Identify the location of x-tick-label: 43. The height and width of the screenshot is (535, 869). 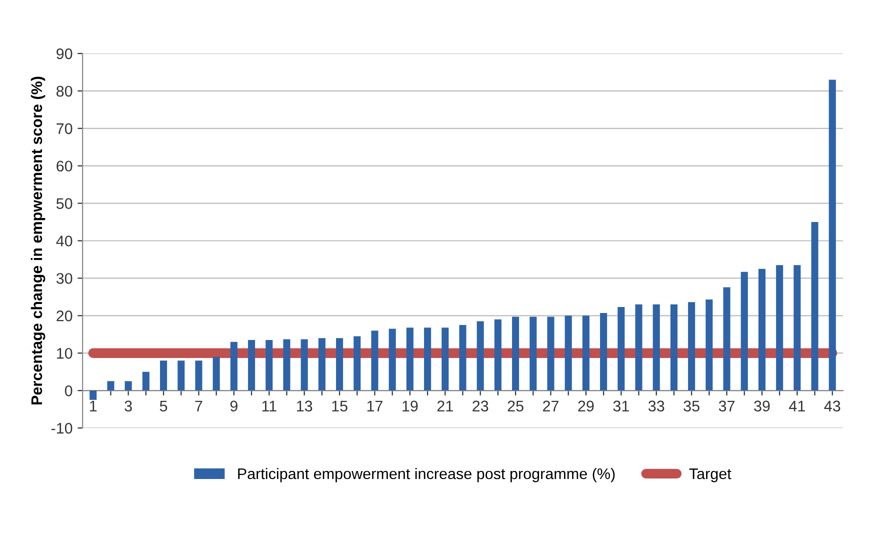
(832, 406).